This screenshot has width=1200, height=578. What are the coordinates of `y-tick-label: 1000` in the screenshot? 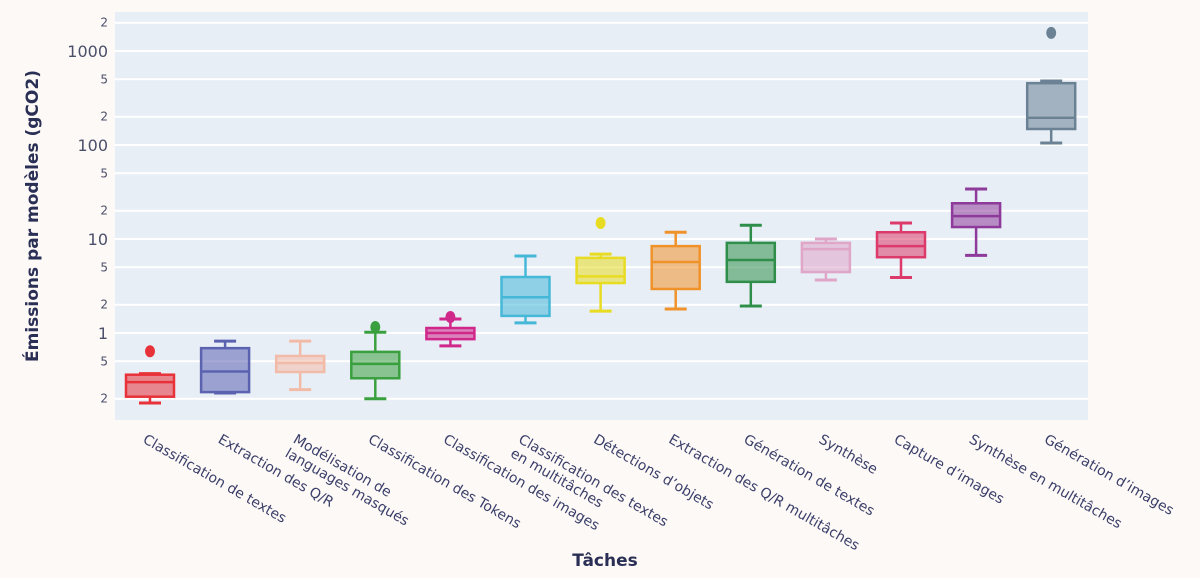 It's located at (87, 51).